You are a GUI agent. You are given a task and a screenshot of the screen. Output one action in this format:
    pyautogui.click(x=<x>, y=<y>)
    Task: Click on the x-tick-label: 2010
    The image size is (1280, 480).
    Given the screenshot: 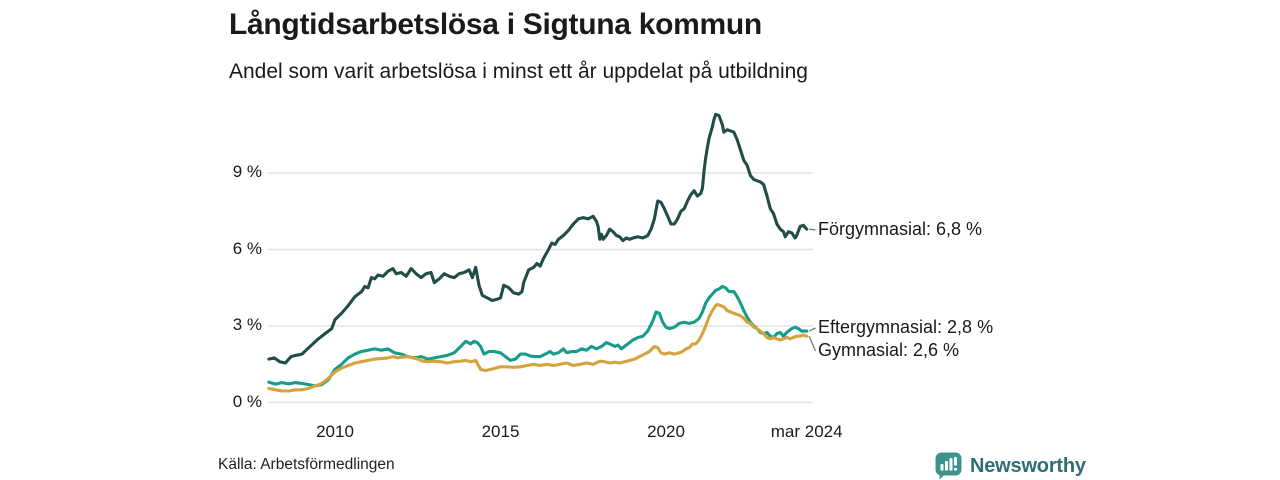 What is the action you would take?
    pyautogui.click(x=335, y=431)
    